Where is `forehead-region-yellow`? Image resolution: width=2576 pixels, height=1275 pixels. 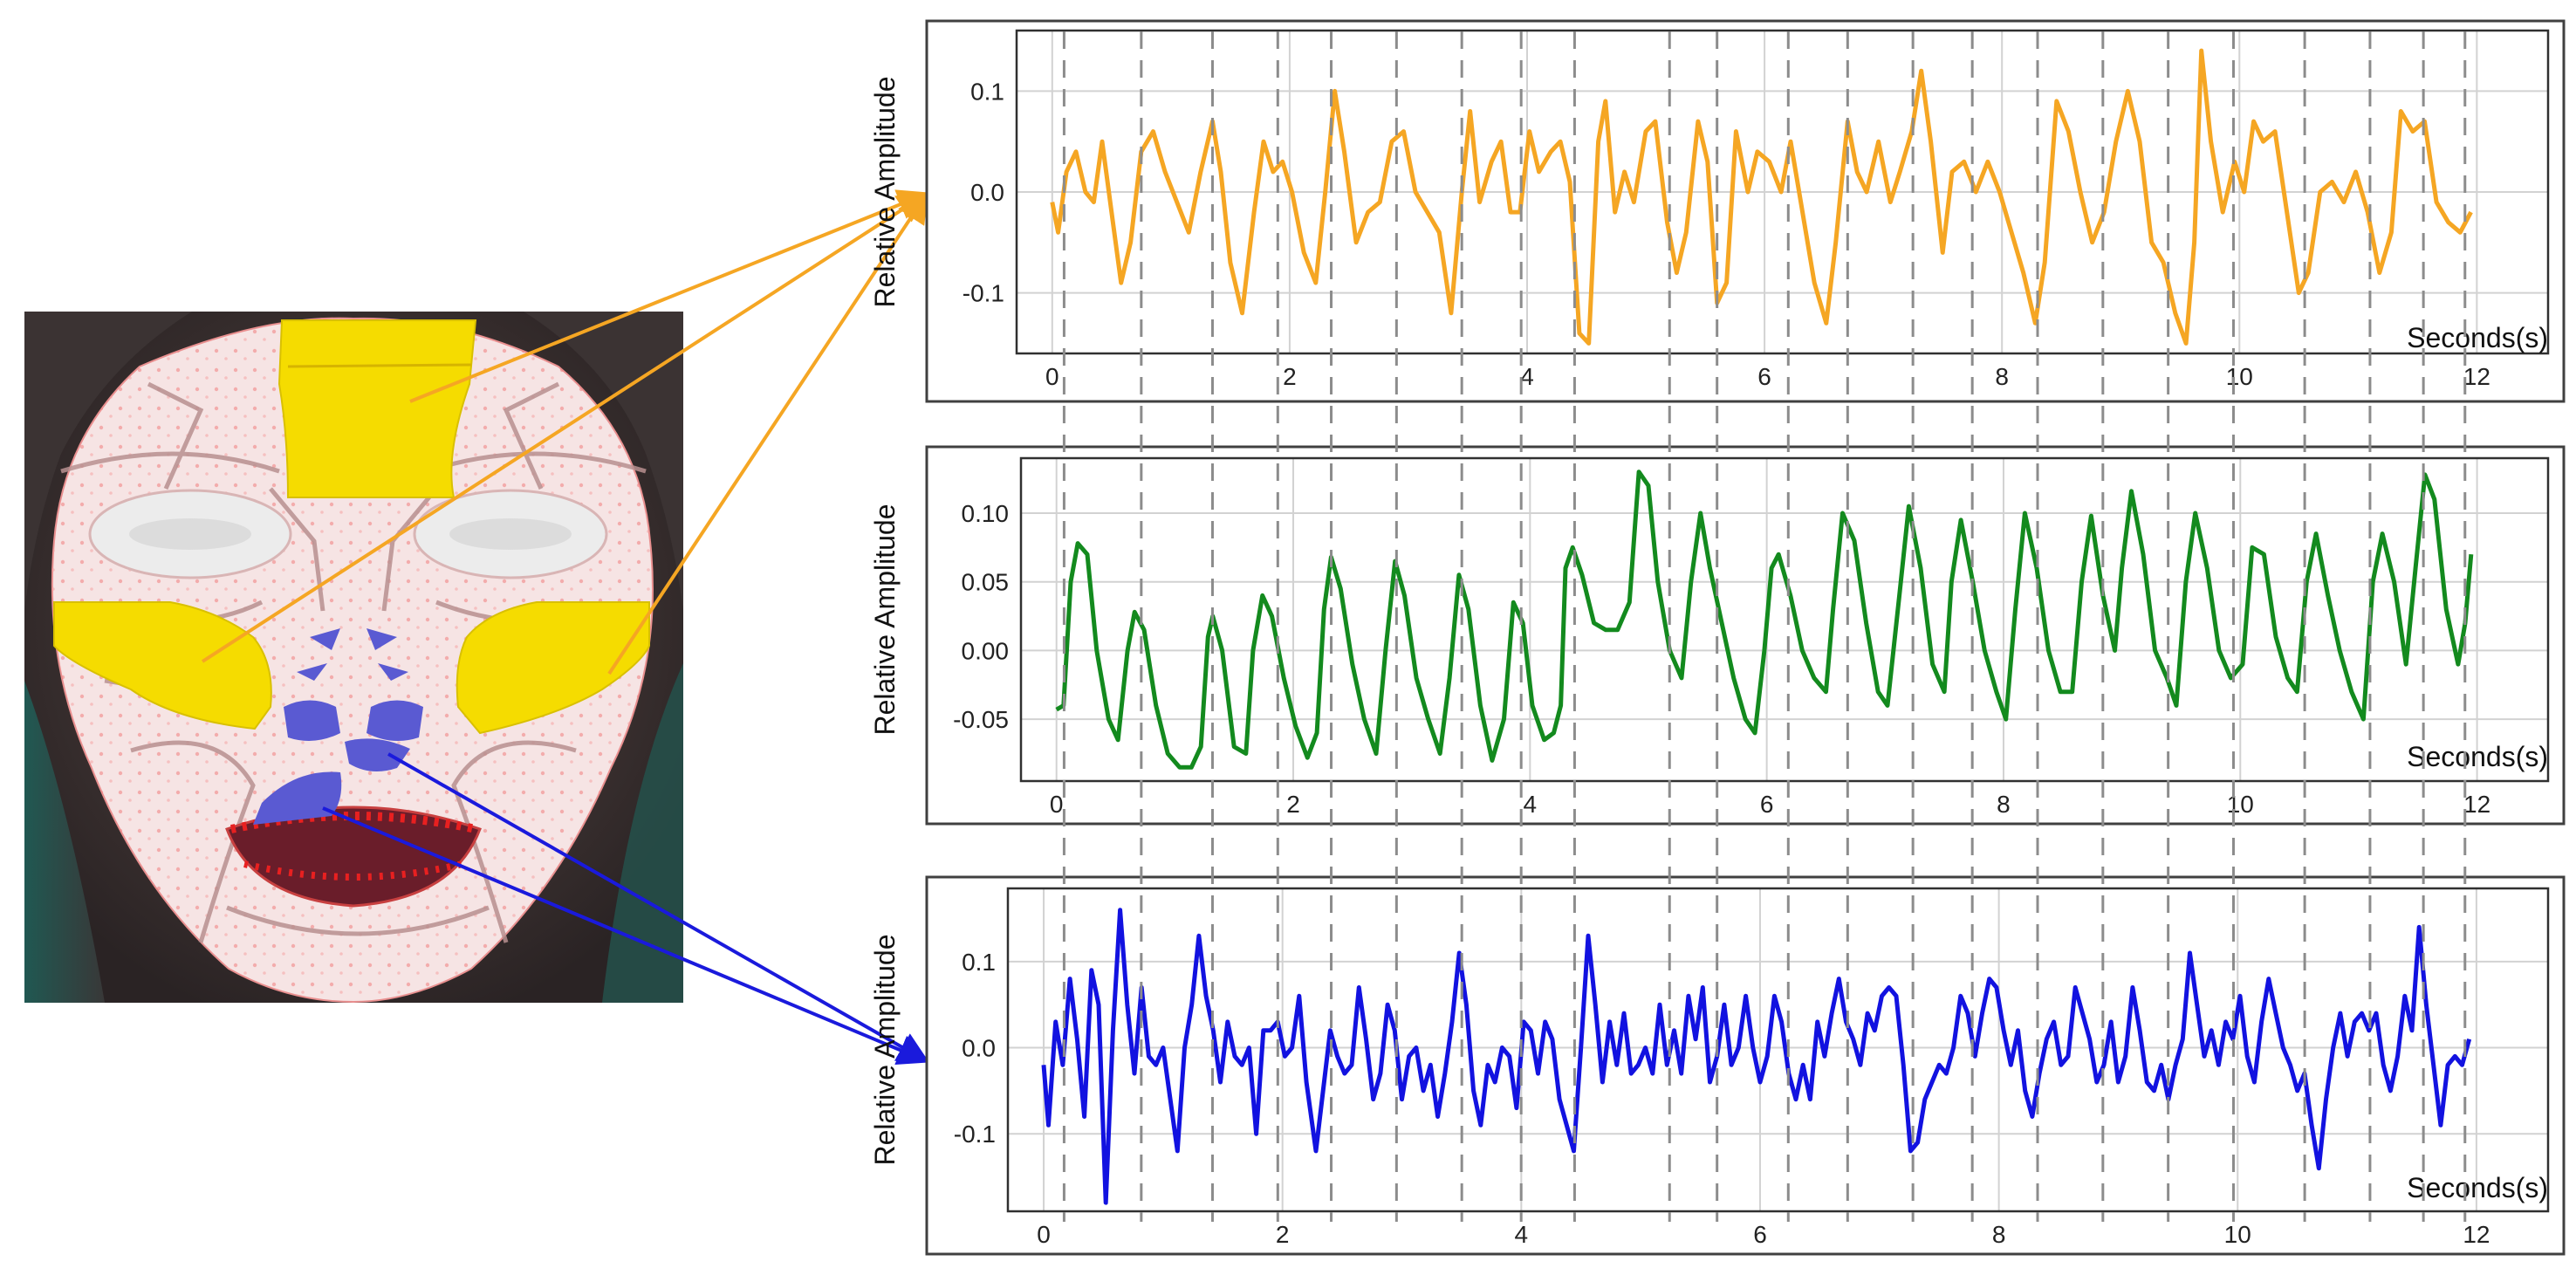 forehead-region-yellow is located at coordinates (377, 408).